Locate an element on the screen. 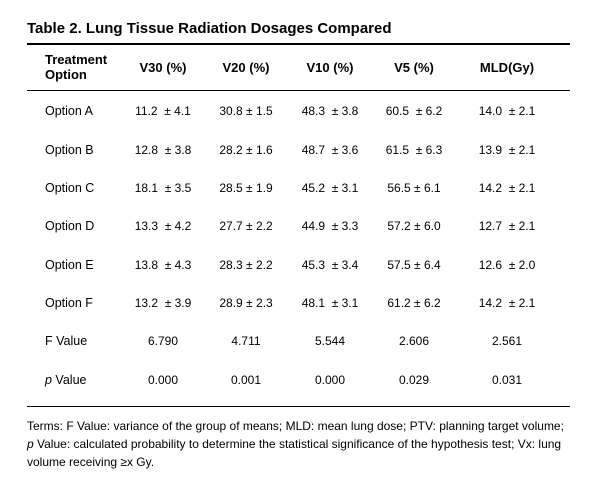  cell-v20: 27.7 ± 2.2 is located at coordinates (246, 226).